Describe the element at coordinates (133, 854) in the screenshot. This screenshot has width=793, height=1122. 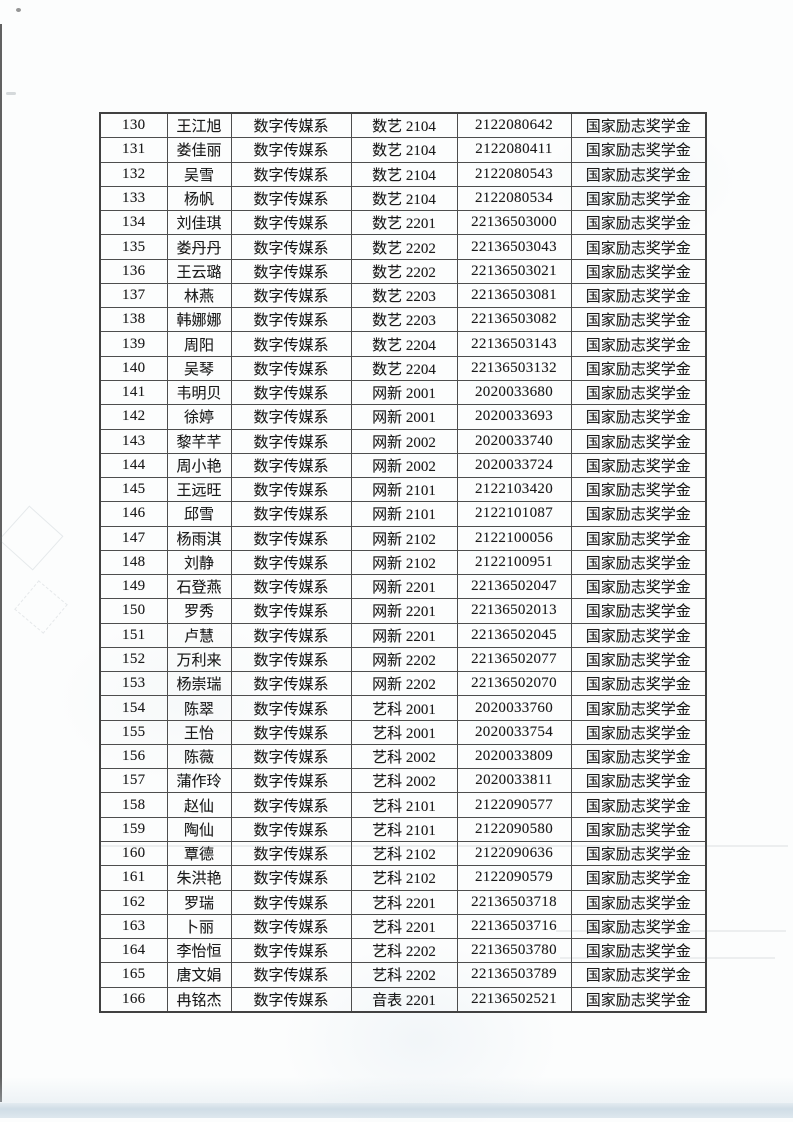
I see `cell-serial-number: 160` at that location.